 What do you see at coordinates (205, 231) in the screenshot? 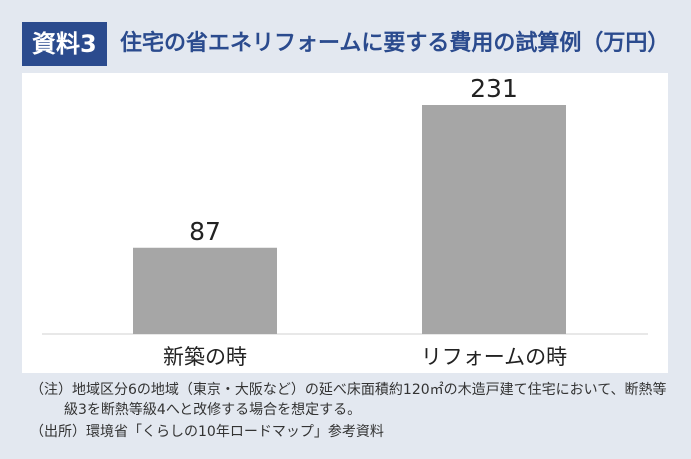
I see `value-label: 87` at bounding box center [205, 231].